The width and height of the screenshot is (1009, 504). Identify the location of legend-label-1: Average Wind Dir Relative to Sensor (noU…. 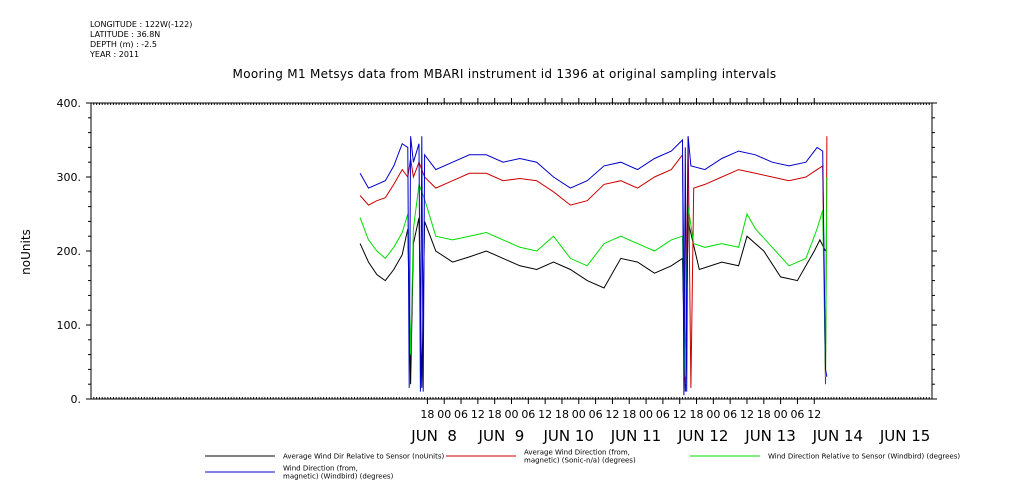
(363, 457).